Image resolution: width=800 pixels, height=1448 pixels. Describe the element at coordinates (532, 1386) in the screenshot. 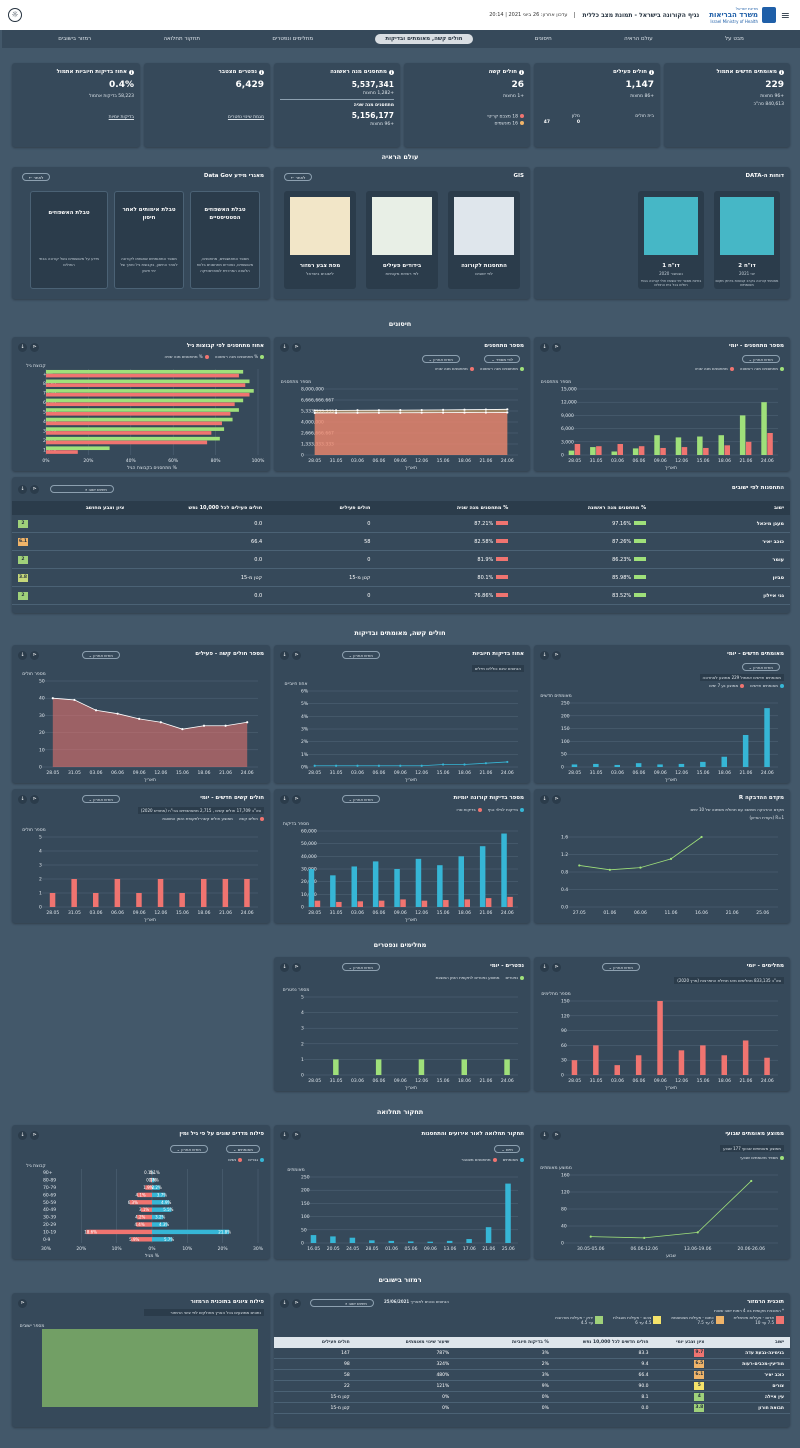

I see `table-row: צורים 5 90.0 9% 121% 22` at that location.